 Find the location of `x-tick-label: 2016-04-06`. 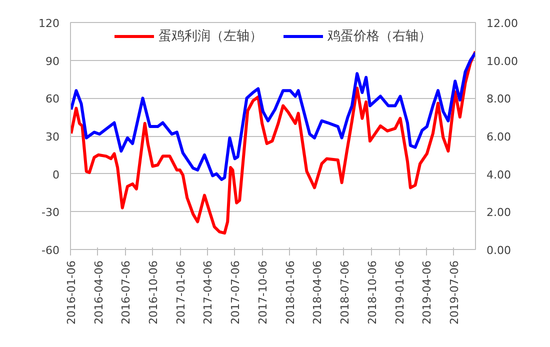

x-tick-label: 2016-04-06 is located at coordinates (99, 292).